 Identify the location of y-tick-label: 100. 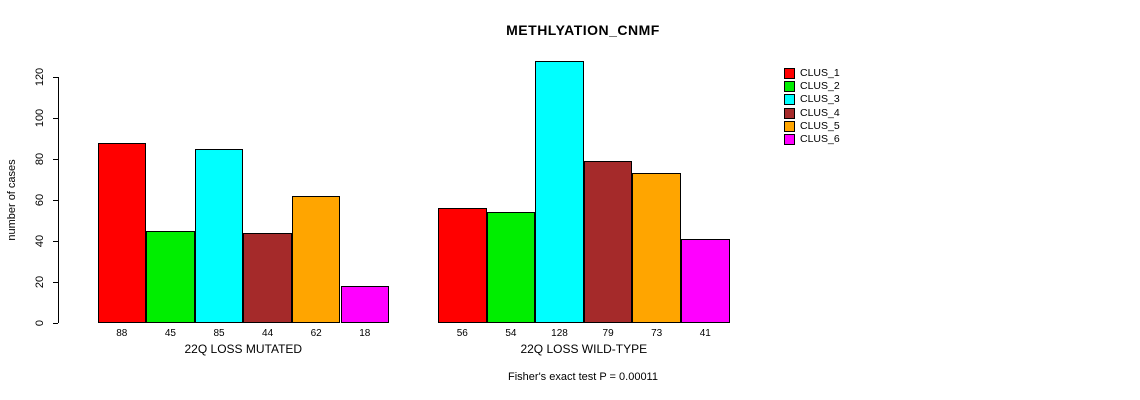
(40, 118).